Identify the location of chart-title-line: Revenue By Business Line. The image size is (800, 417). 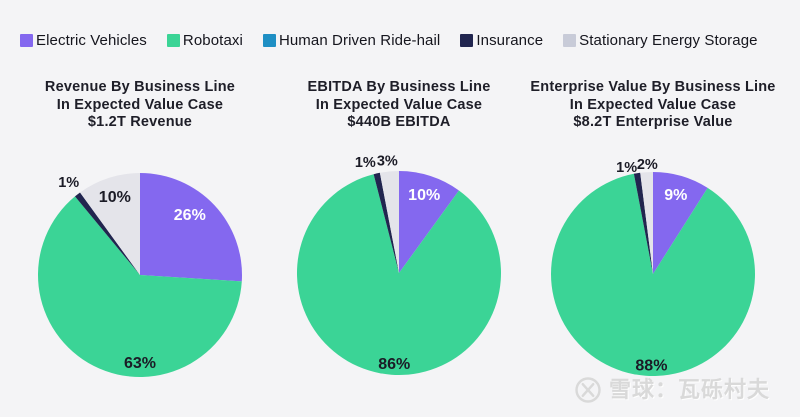
(140, 87).